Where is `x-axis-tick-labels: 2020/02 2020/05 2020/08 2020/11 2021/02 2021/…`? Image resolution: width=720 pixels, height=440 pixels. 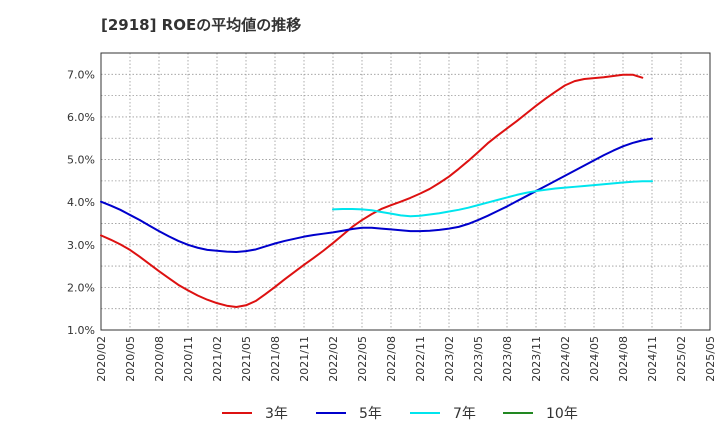
x-axis-tick-labels: 2020/02 2020/05 2020/08 2020/11 2021/02 2021/… is located at coordinates (406, 359).